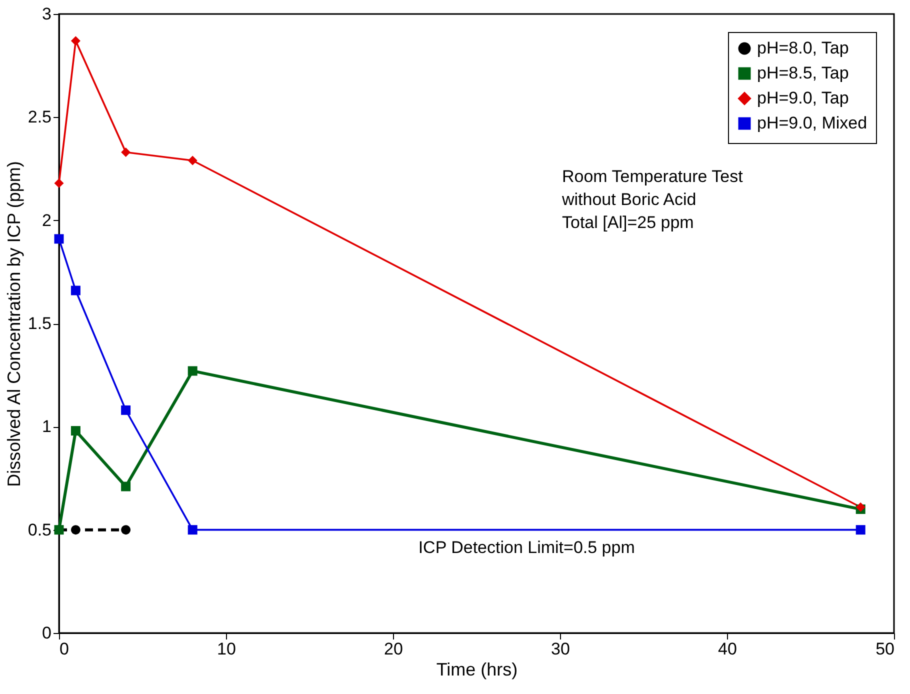 The image size is (910, 694). What do you see at coordinates (560, 649) in the screenshot?
I see `x-tick-label: 30` at bounding box center [560, 649].